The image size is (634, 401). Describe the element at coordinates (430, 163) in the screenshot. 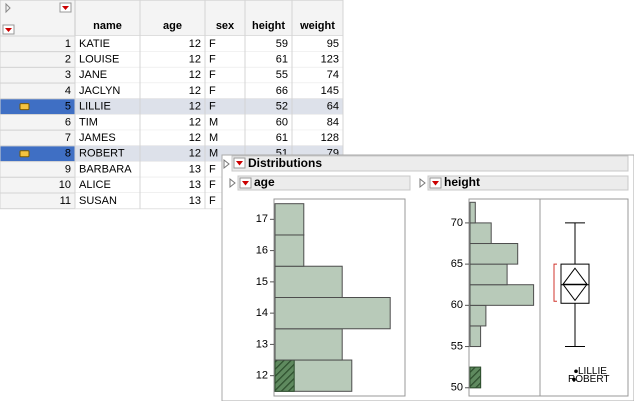

I see `outline-header` at that location.